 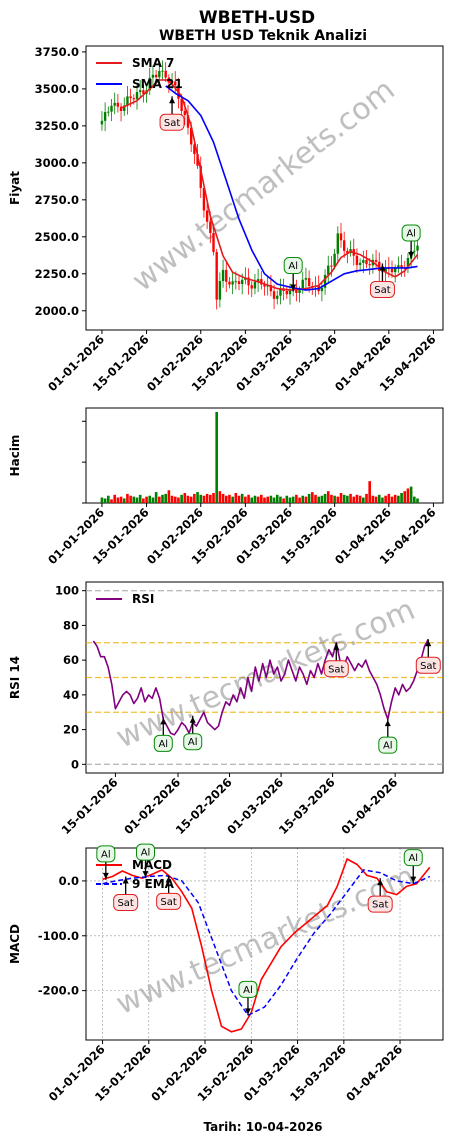 What do you see at coordinates (291, 188) in the screenshot?
I see `sma21-line` at bounding box center [291, 188].